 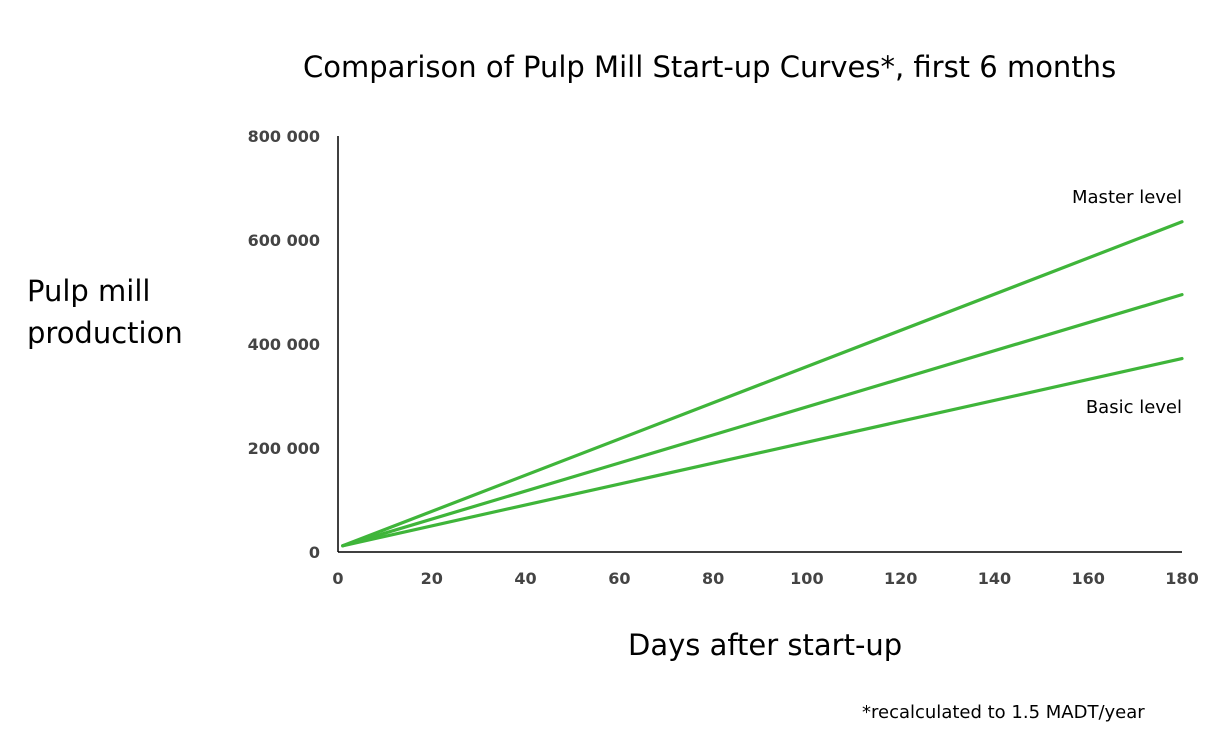 What do you see at coordinates (432, 578) in the screenshot?
I see `x-tick-label: 20` at bounding box center [432, 578].